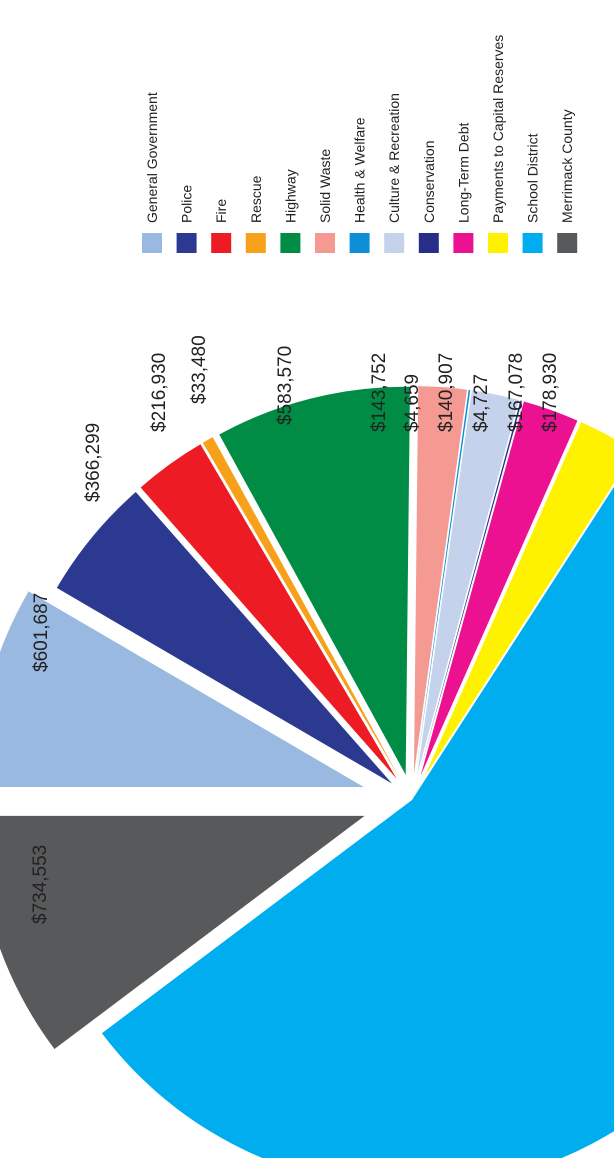  What do you see at coordinates (93, 462) in the screenshot?
I see `value-label-police: $366,299` at bounding box center [93, 462].